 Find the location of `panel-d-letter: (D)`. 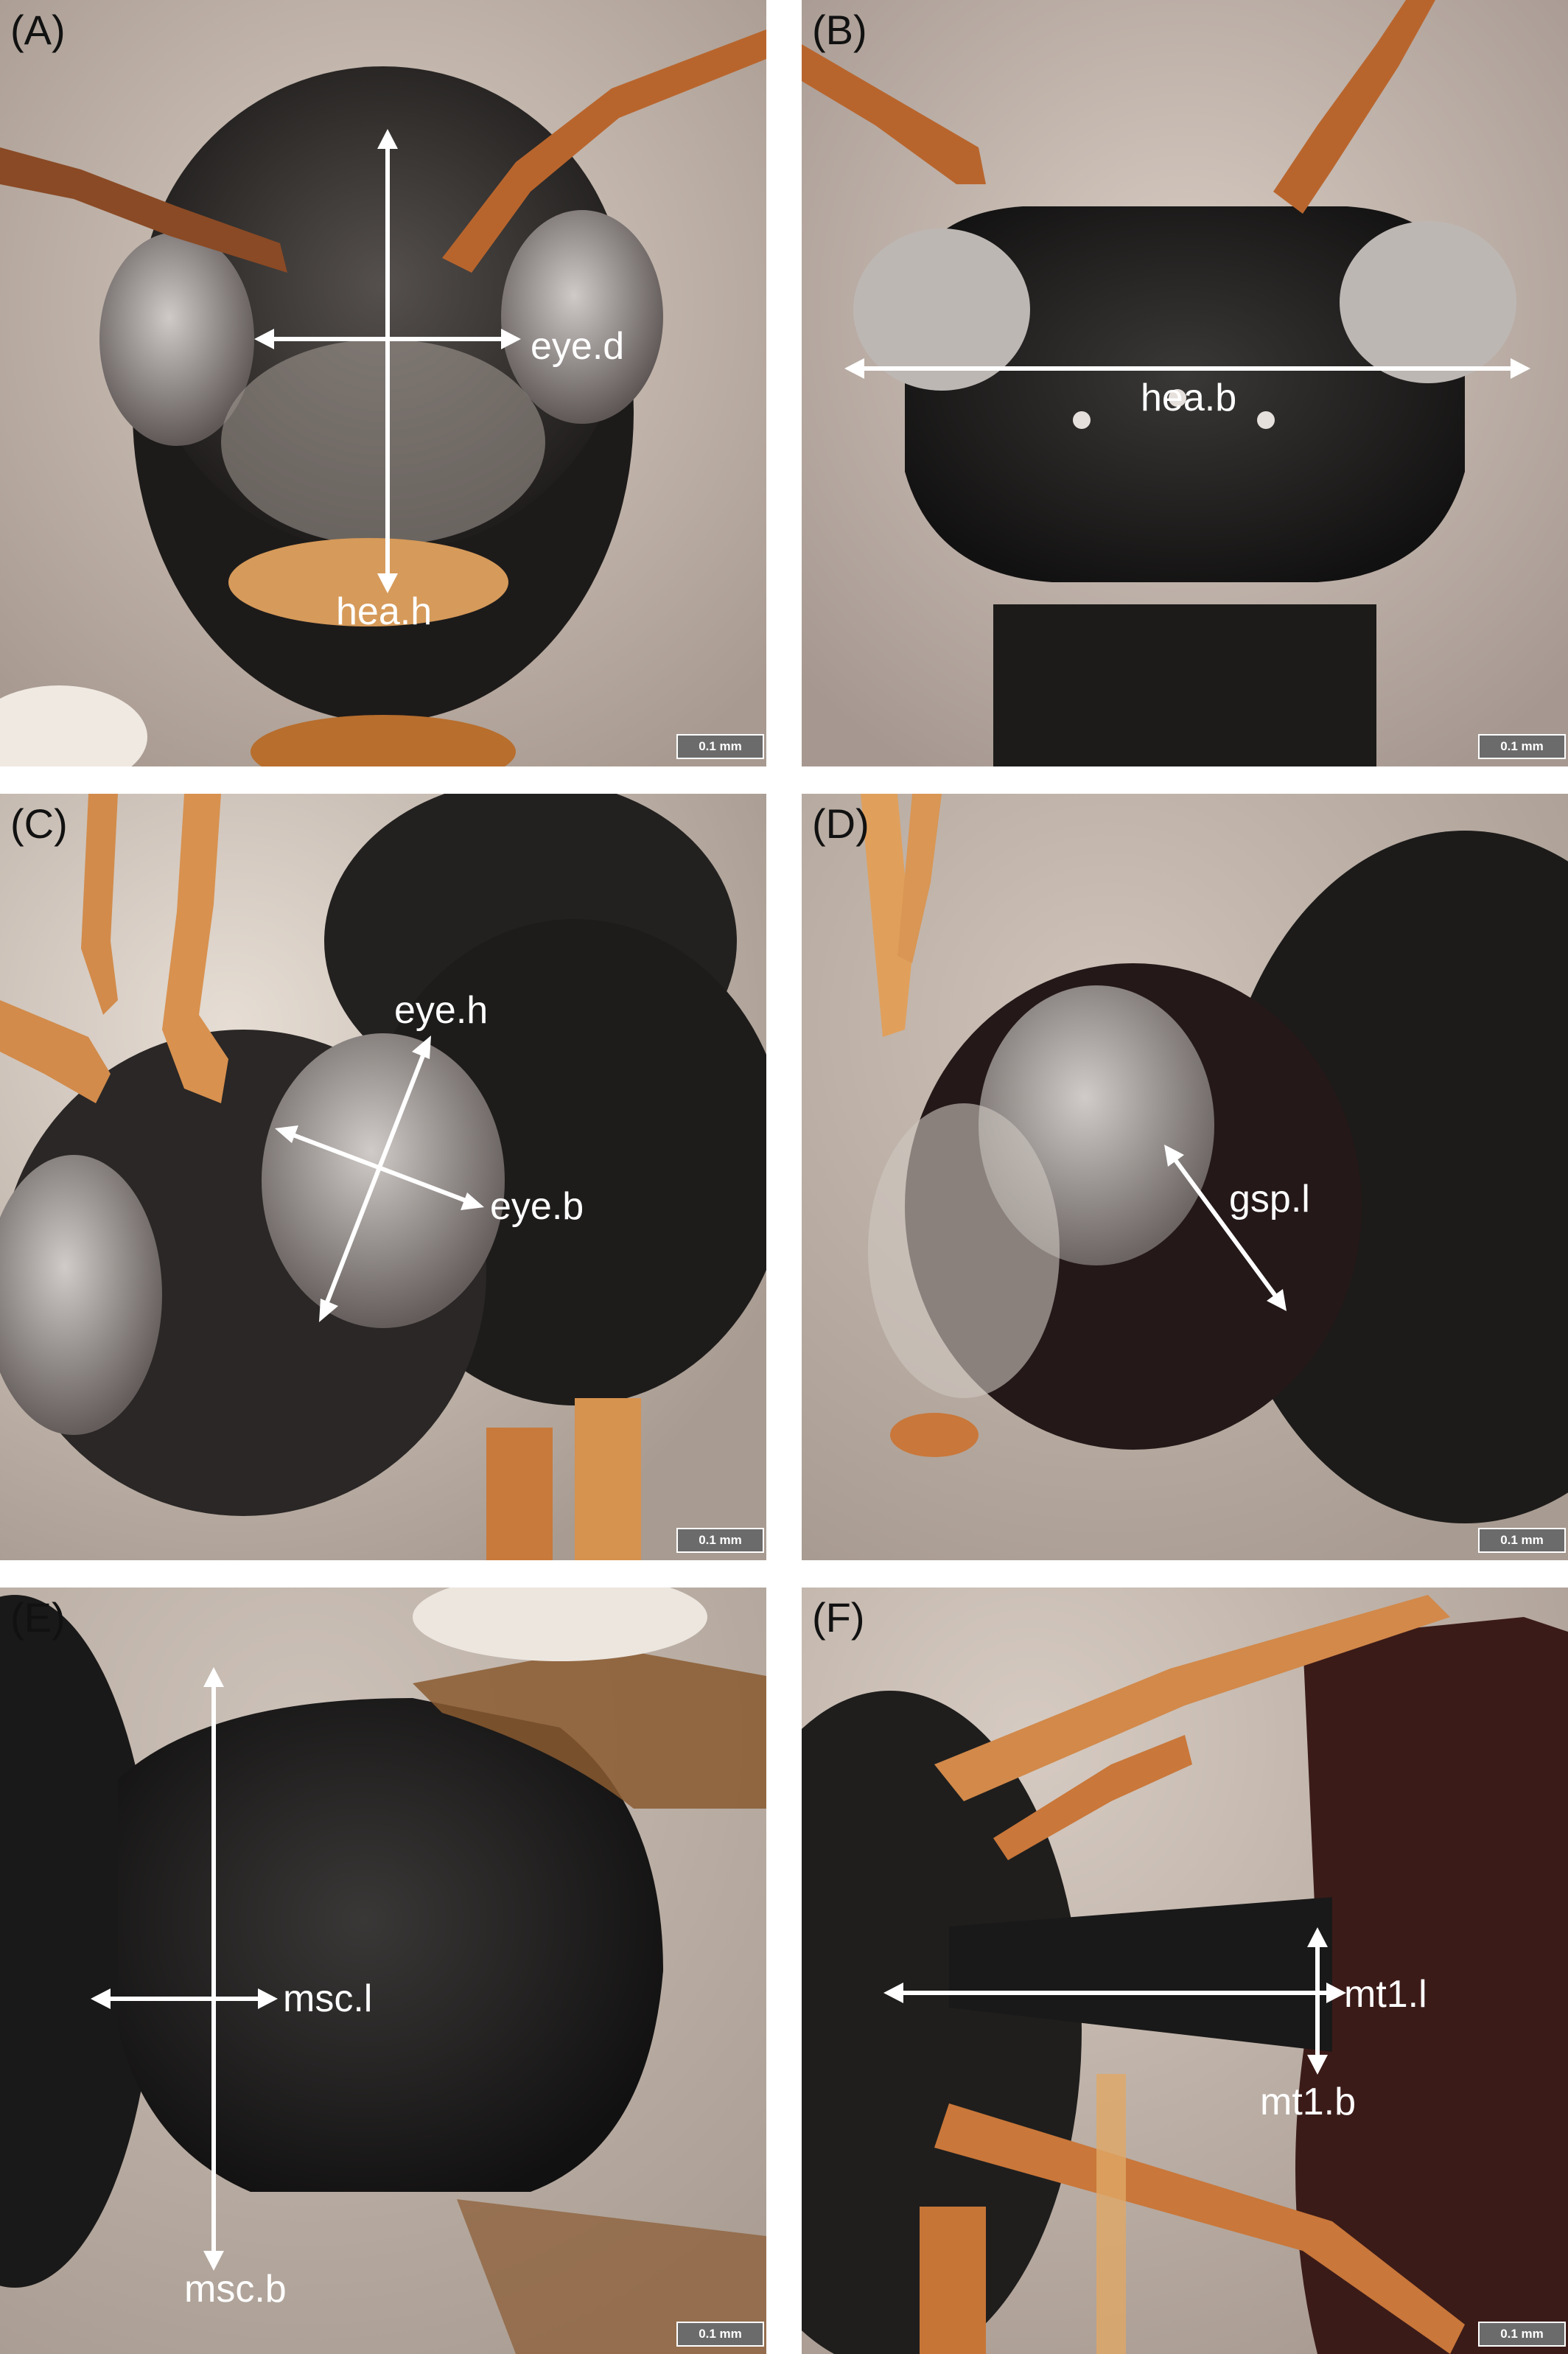

panel-d-letter: (D) is located at coordinates (840, 823).